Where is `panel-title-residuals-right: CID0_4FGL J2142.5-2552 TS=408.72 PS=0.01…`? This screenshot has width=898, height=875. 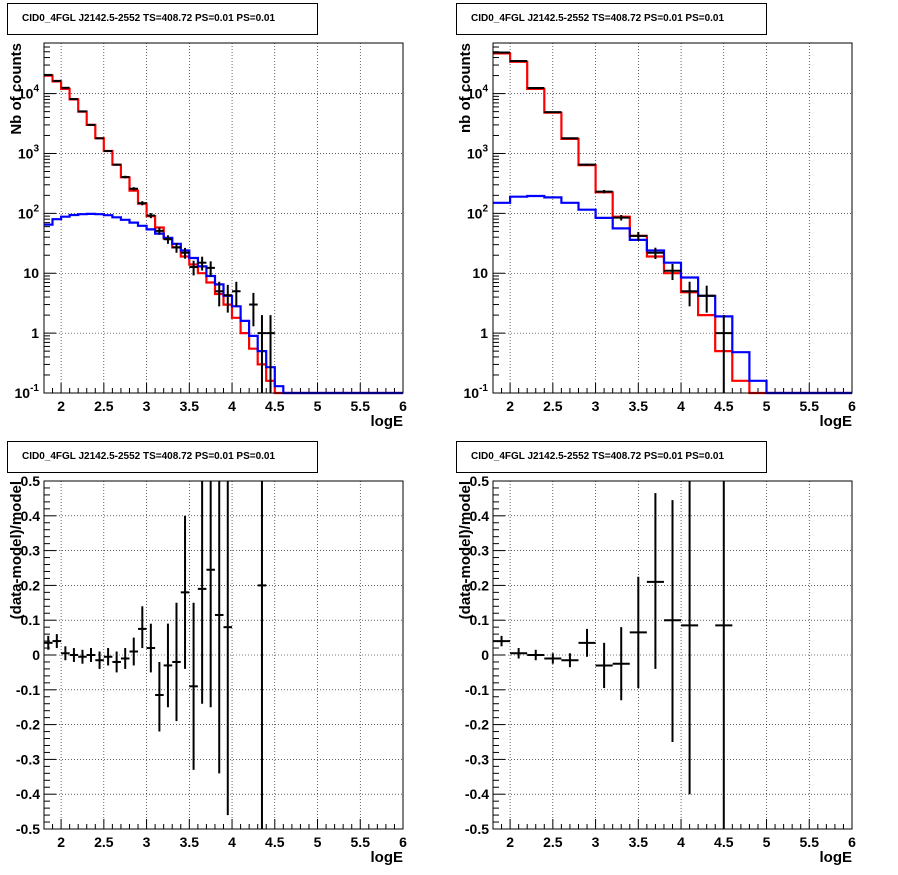 panel-title-residuals-right: CID0_4FGL J2142.5-2552 TS=408.72 PS=0.01… is located at coordinates (611, 457).